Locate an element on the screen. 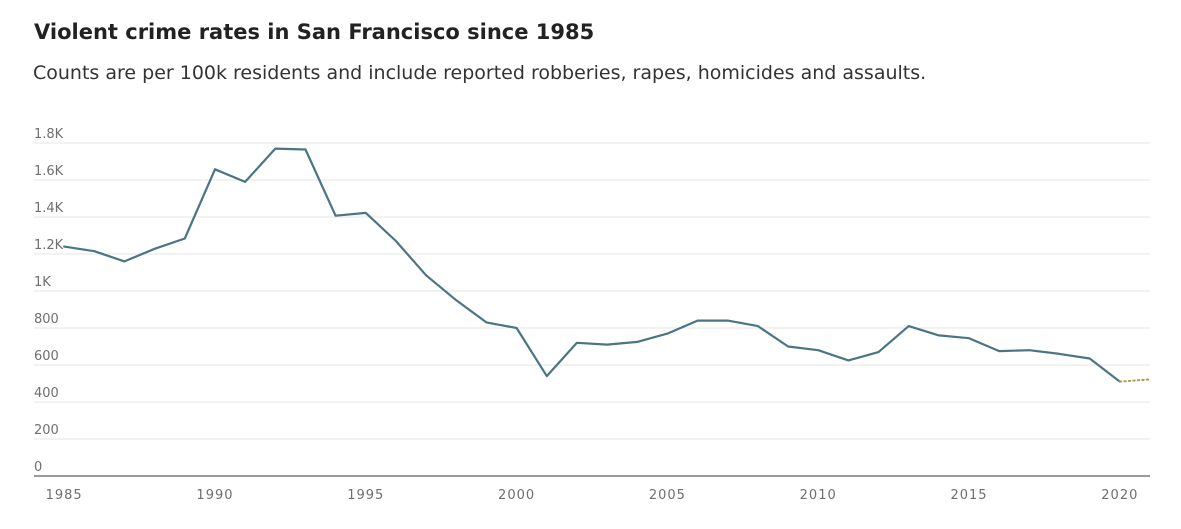 The width and height of the screenshot is (1181, 529). y-tick-label: 1K is located at coordinates (42, 282).